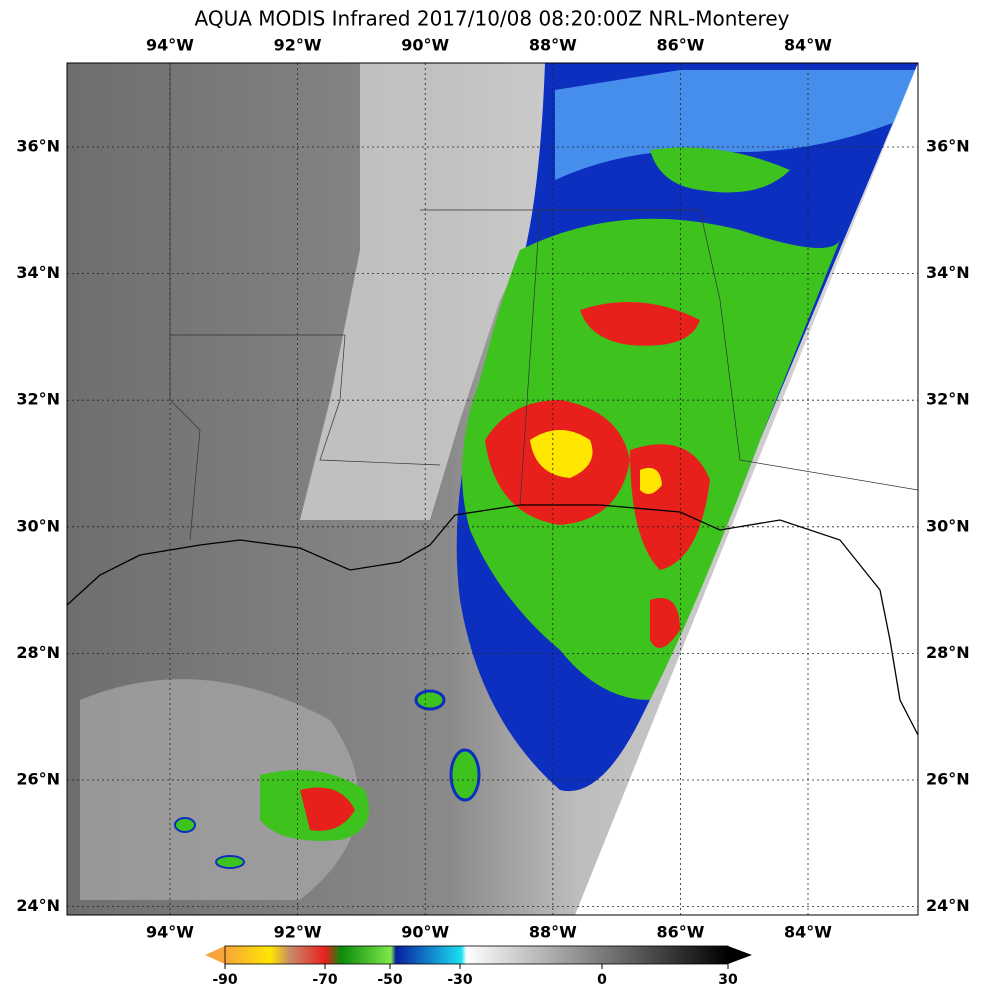  Describe the element at coordinates (38, 146) in the screenshot. I see `lat-label-left: 36°N` at that location.